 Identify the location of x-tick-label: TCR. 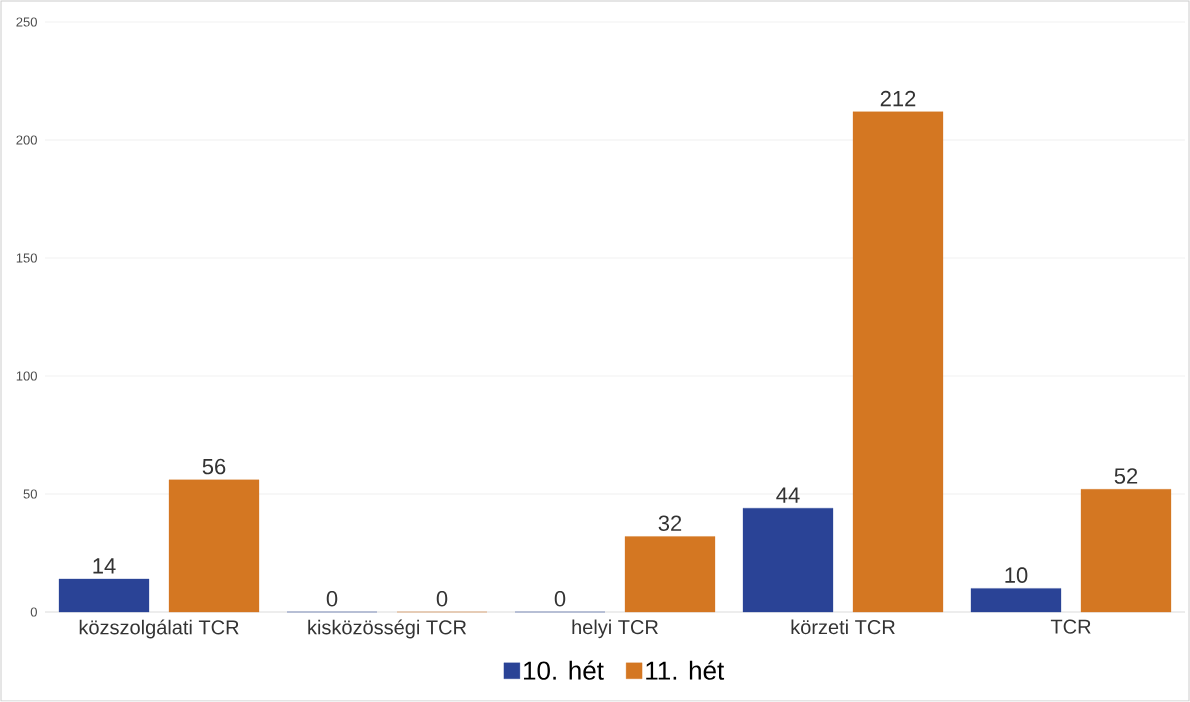
(1070, 626).